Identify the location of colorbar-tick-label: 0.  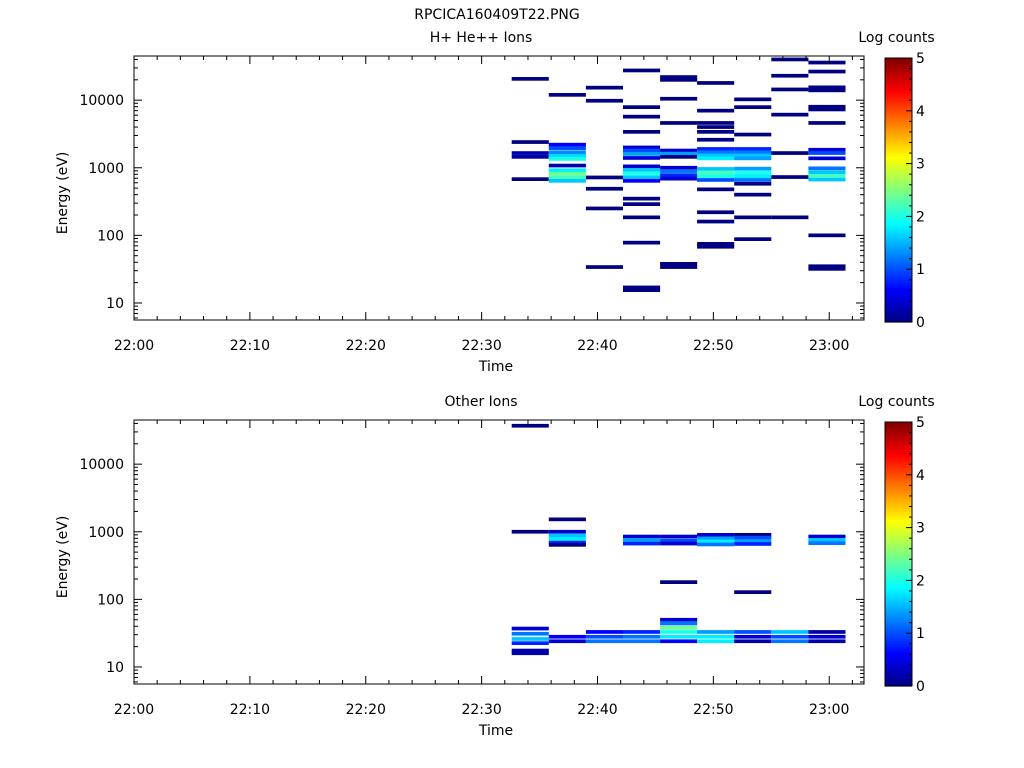
(920, 687).